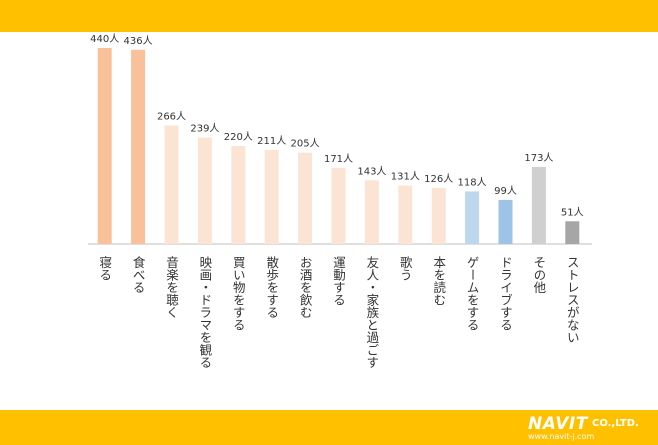 The height and width of the screenshot is (445, 658). Describe the element at coordinates (338, 159) in the screenshot. I see `data-label-8: 171人` at that location.